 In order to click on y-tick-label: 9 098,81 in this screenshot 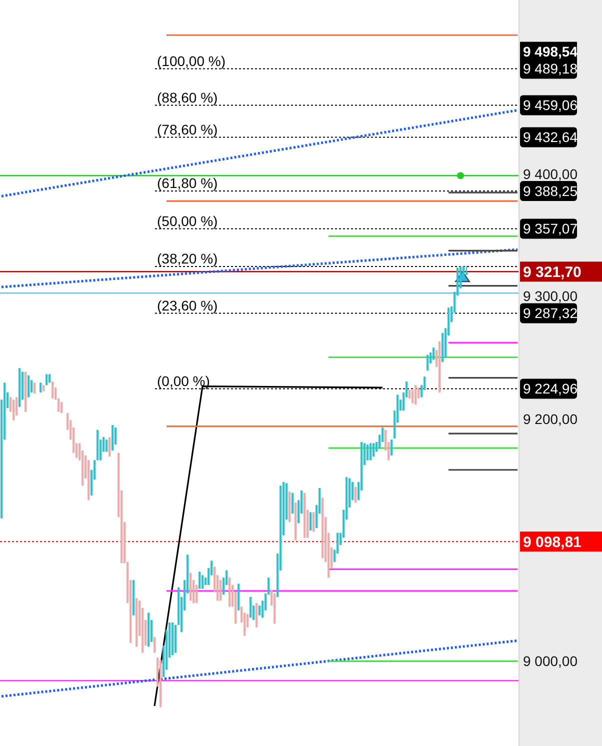, I will do `click(552, 542)`.